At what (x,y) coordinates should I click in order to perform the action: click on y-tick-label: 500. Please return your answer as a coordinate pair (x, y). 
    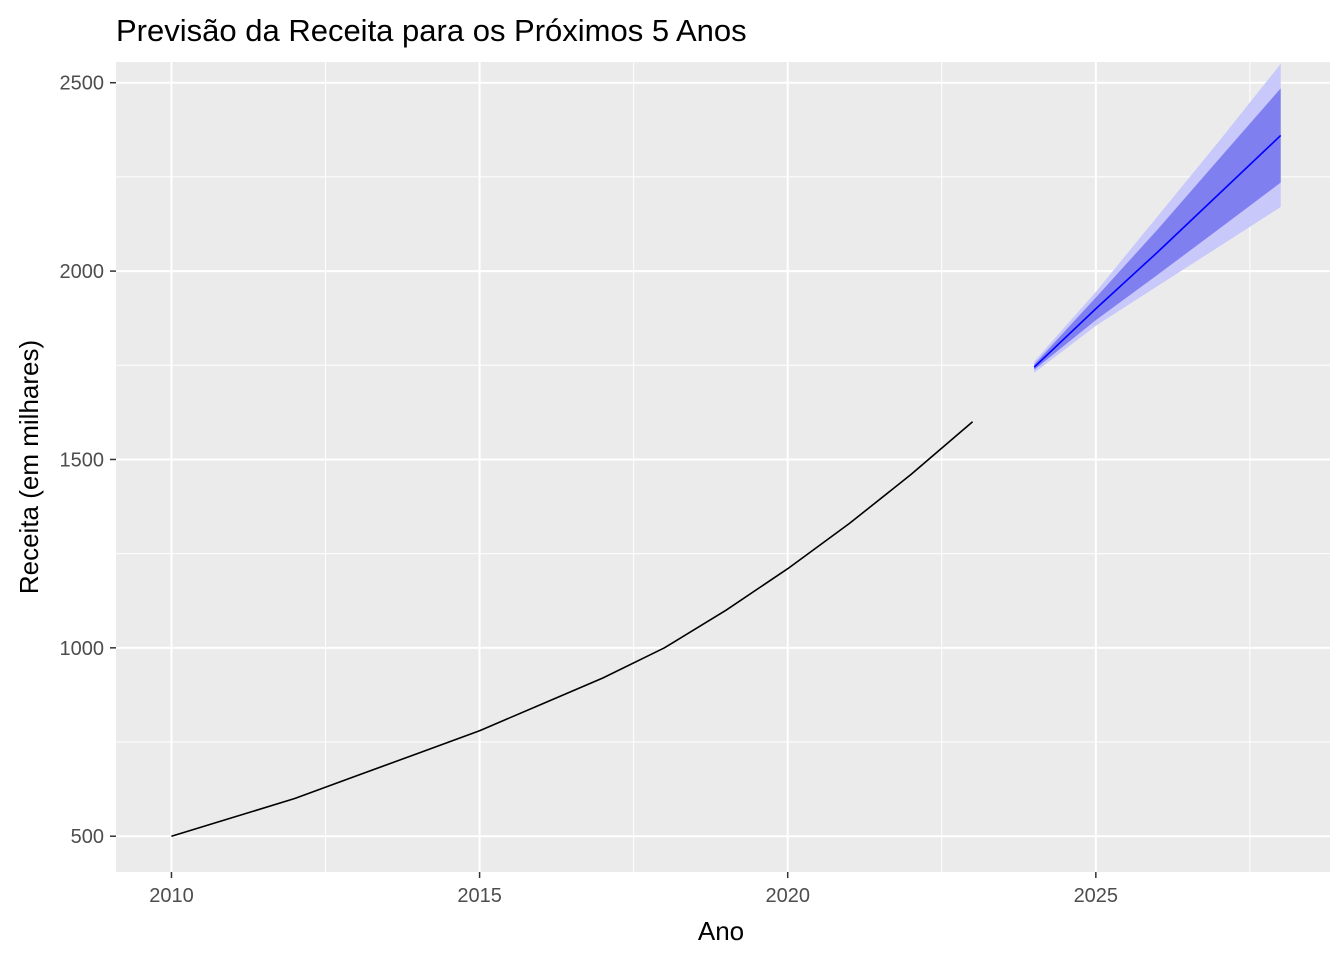
    Looking at the image, I should click on (87, 837).